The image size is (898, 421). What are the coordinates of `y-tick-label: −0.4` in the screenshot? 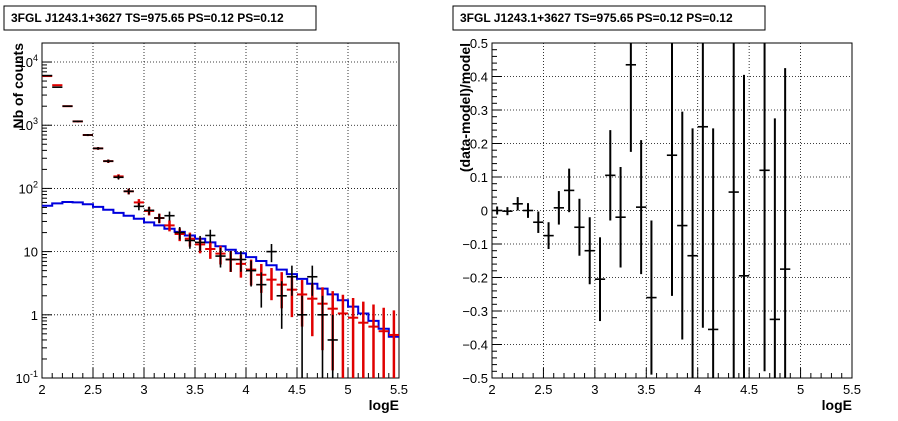 It's located at (475, 345).